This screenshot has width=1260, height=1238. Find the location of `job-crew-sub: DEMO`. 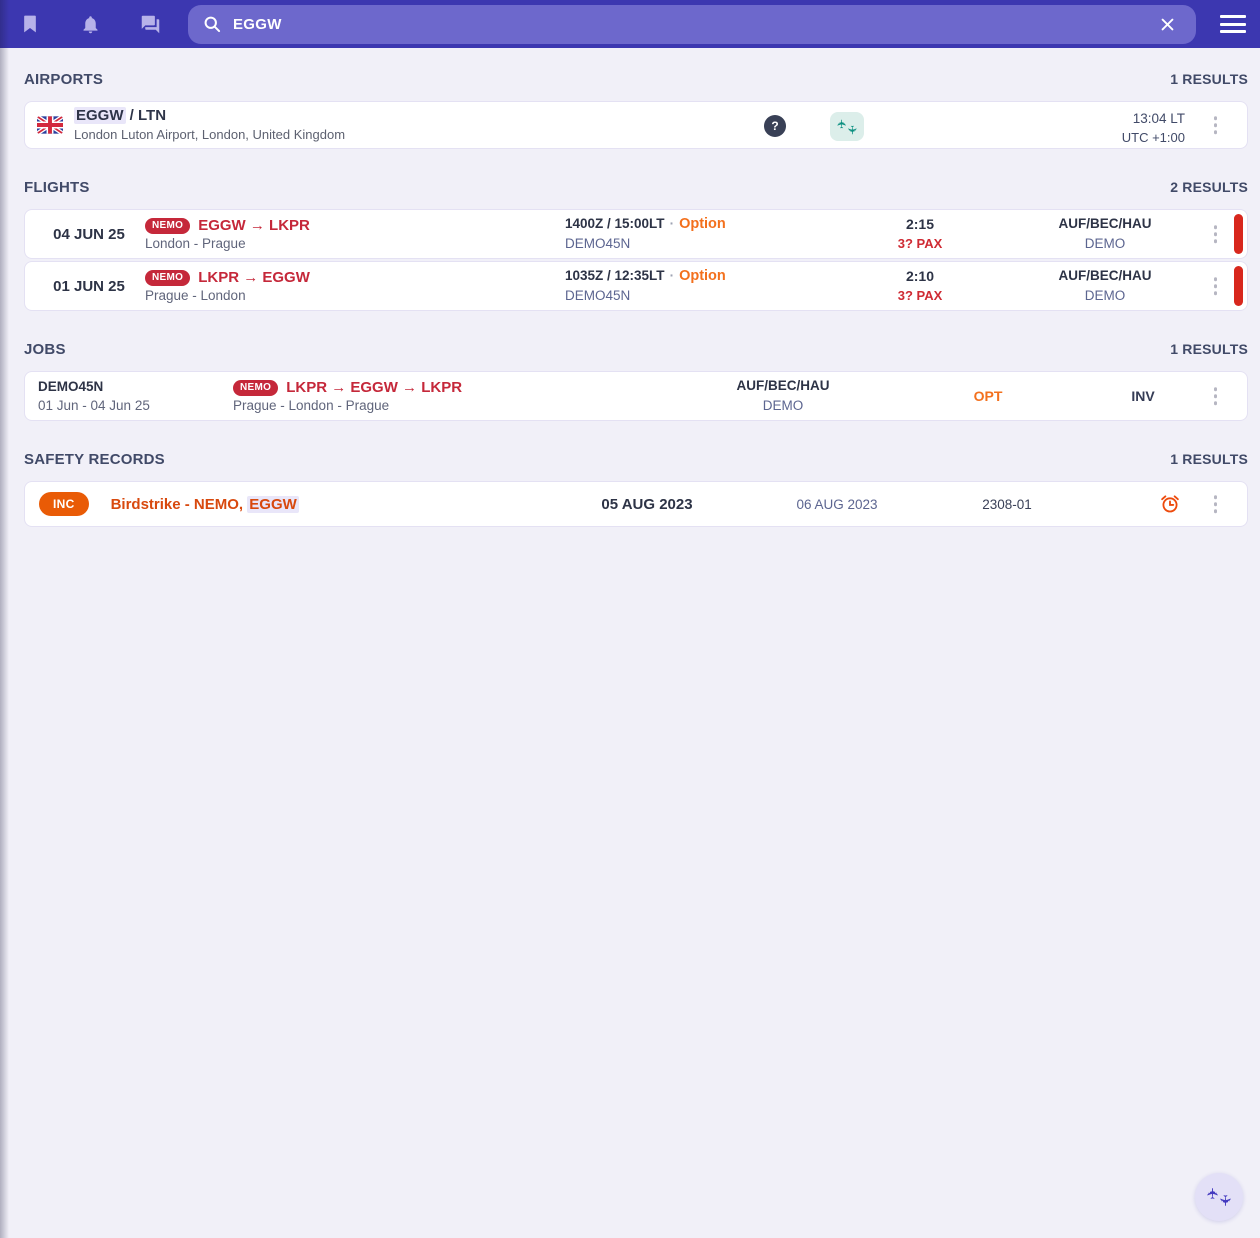

job-crew-sub: DEMO is located at coordinates (783, 405).